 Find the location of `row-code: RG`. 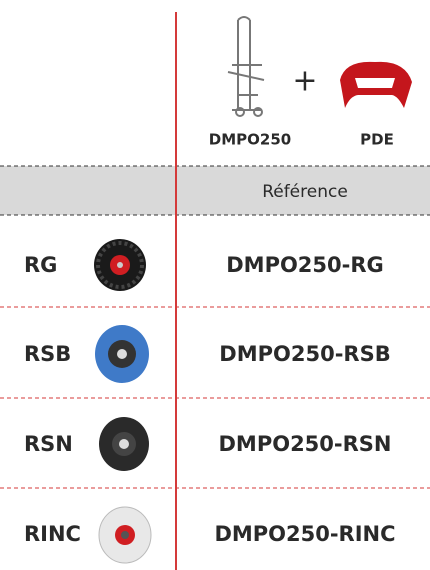

row-code: RG is located at coordinates (40, 265).